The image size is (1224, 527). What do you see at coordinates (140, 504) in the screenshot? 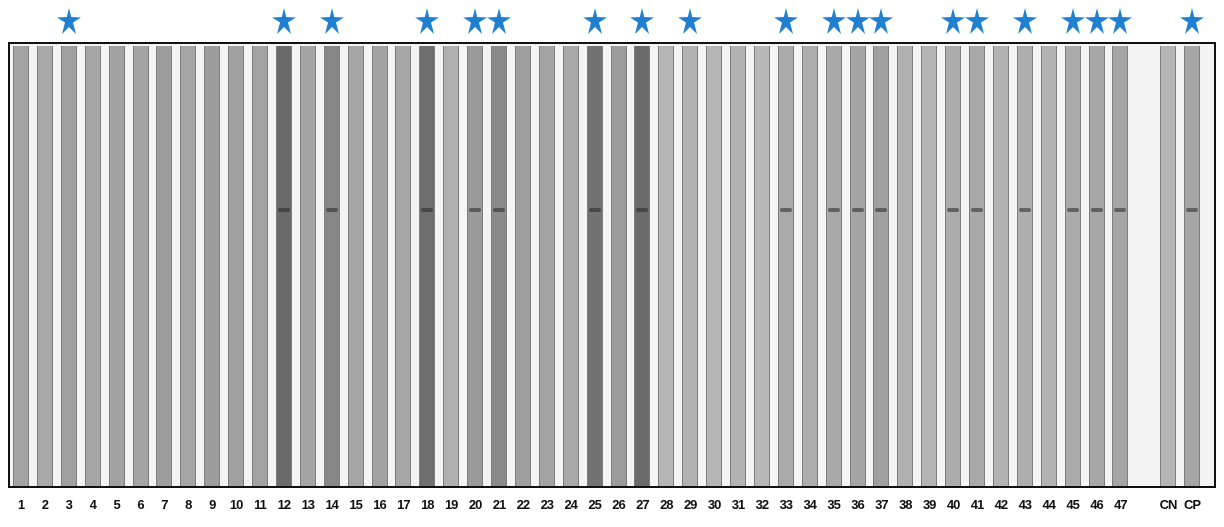
I see `lane-label: 6` at bounding box center [140, 504].